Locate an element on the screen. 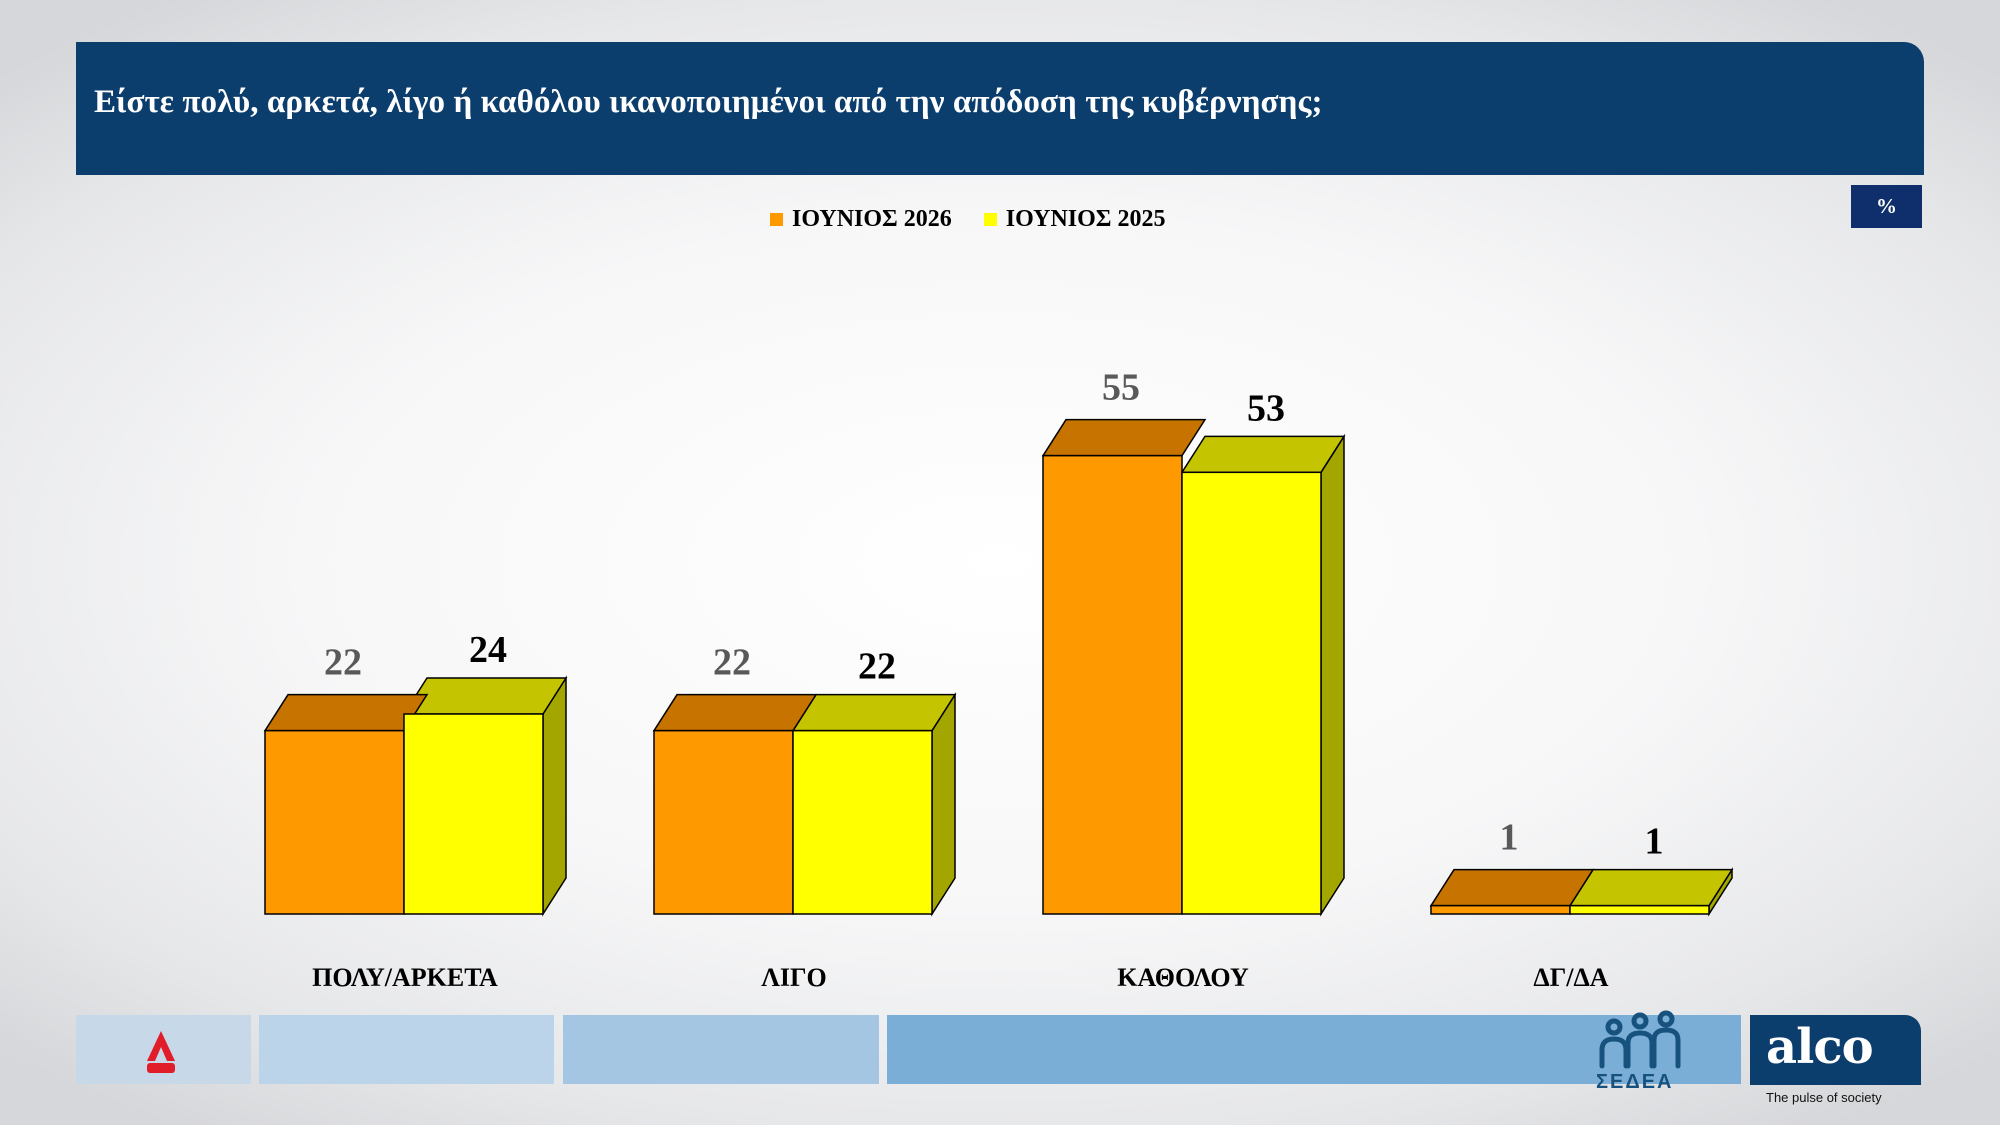 Image resolution: width=2000 pixels, height=1125 pixels. alco-tagline: The pulse of society is located at coordinates (1824, 1097).